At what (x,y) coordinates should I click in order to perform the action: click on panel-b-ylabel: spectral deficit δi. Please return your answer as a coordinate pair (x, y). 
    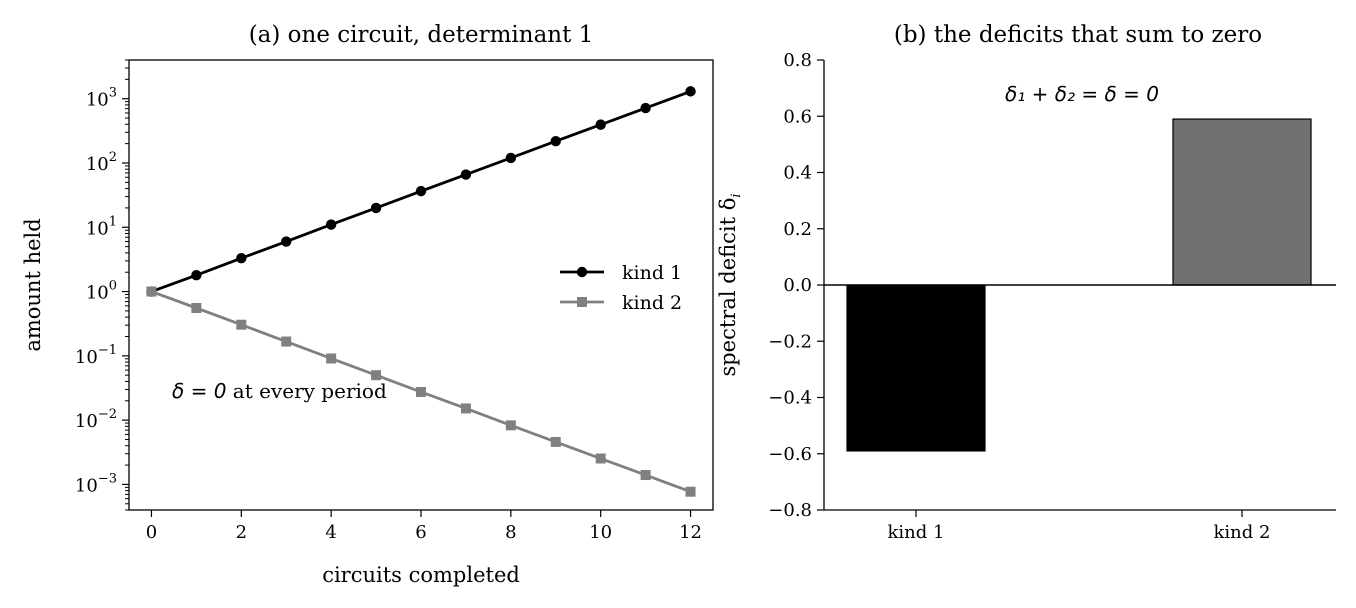
    Looking at the image, I should click on (730, 284).